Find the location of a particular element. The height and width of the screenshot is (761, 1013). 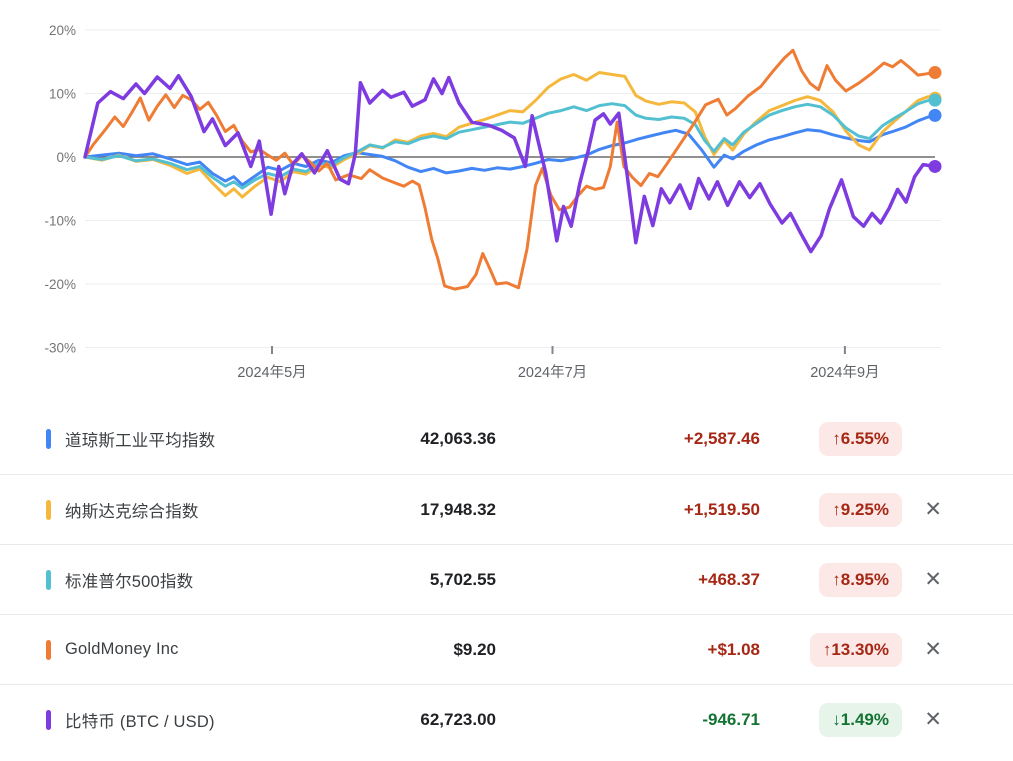

instrument-price: 42,063.36 is located at coordinates (458, 438).